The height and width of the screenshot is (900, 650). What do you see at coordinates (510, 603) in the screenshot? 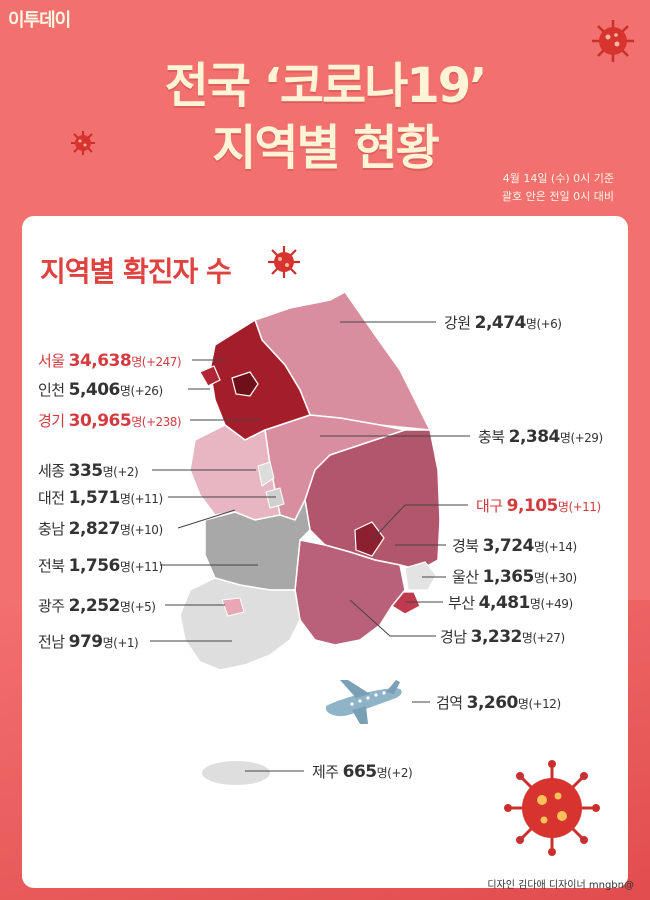
I see `label-busan: 부산 4,481명(+49)` at bounding box center [510, 603].